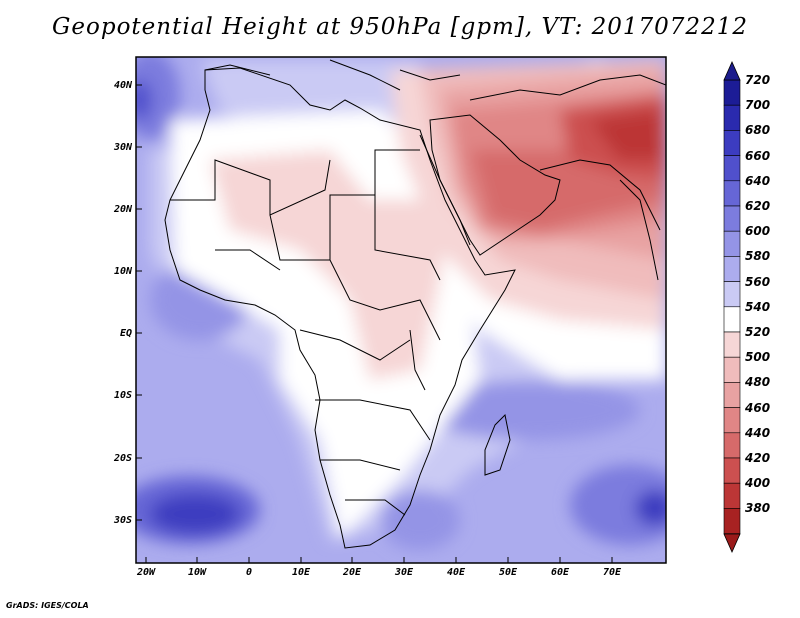  I want to click on lat-label-eq: EQ, so click(125, 333).